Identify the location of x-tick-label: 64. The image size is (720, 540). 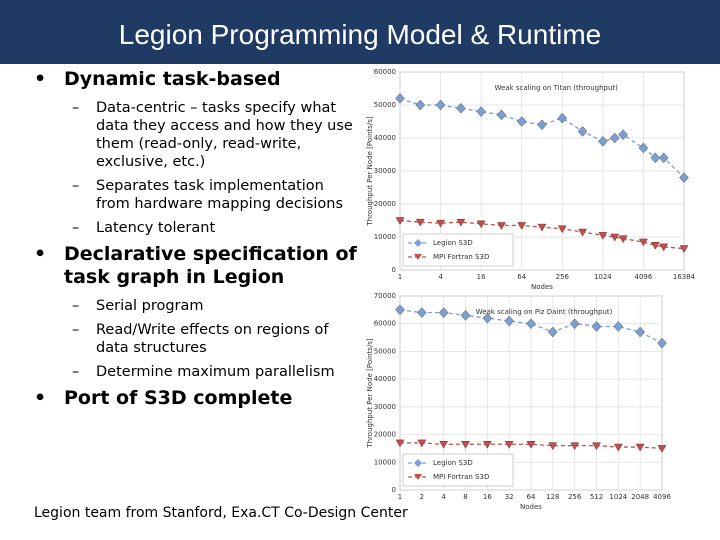
(521, 277).